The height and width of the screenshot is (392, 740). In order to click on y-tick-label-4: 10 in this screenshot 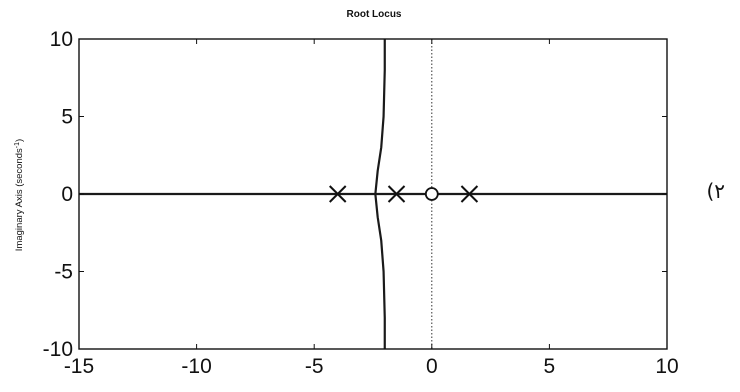, I will do `click(61, 39)`.